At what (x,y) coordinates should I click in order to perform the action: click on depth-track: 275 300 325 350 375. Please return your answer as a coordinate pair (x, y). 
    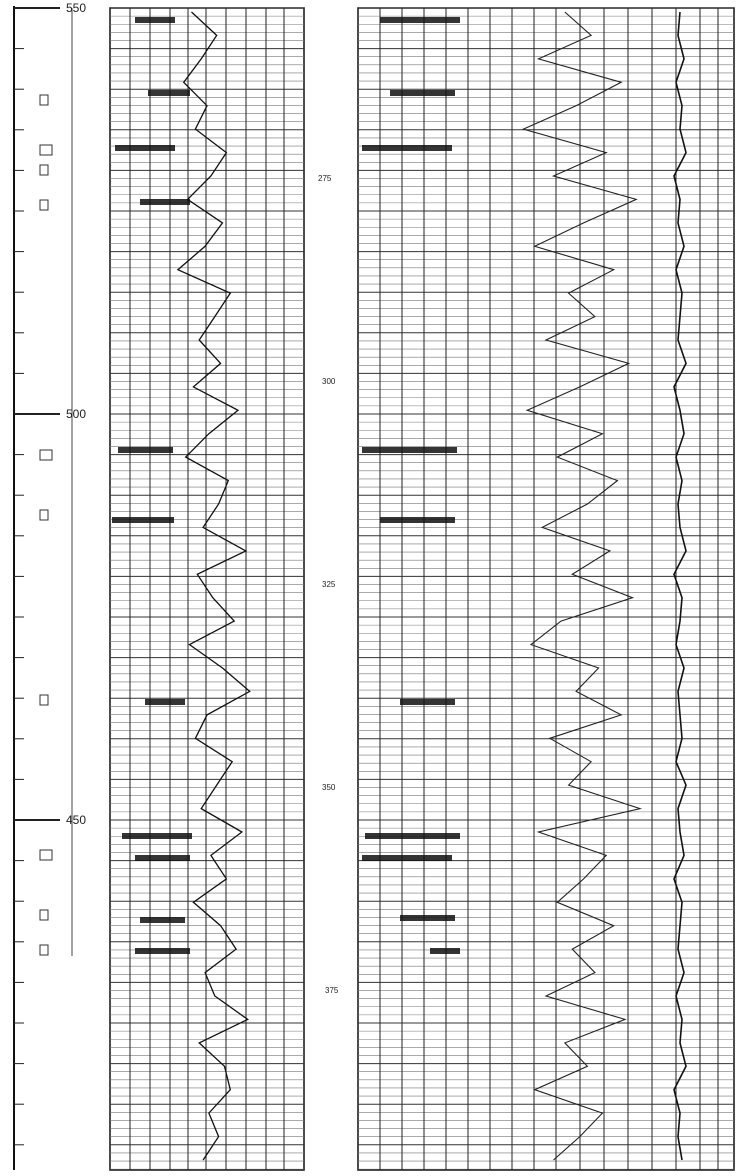
    Looking at the image, I should click on (328, 584).